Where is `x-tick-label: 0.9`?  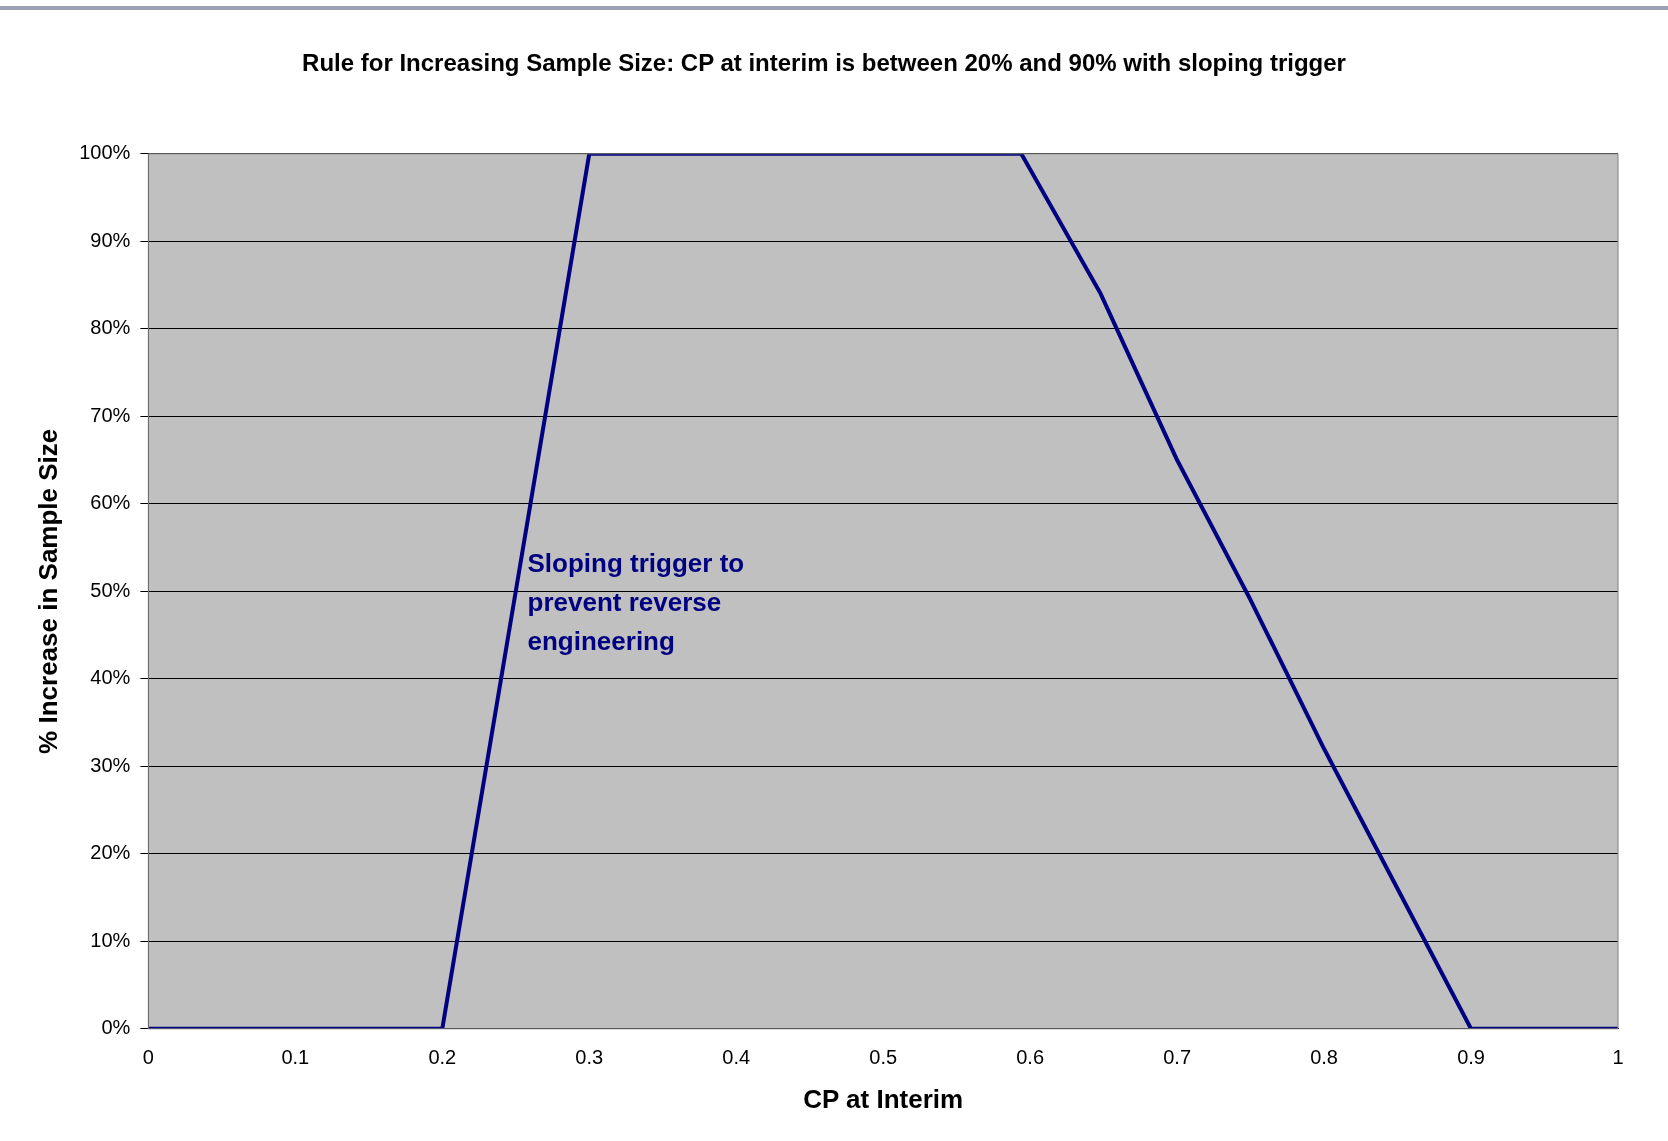 x-tick-label: 0.9 is located at coordinates (1471, 1057).